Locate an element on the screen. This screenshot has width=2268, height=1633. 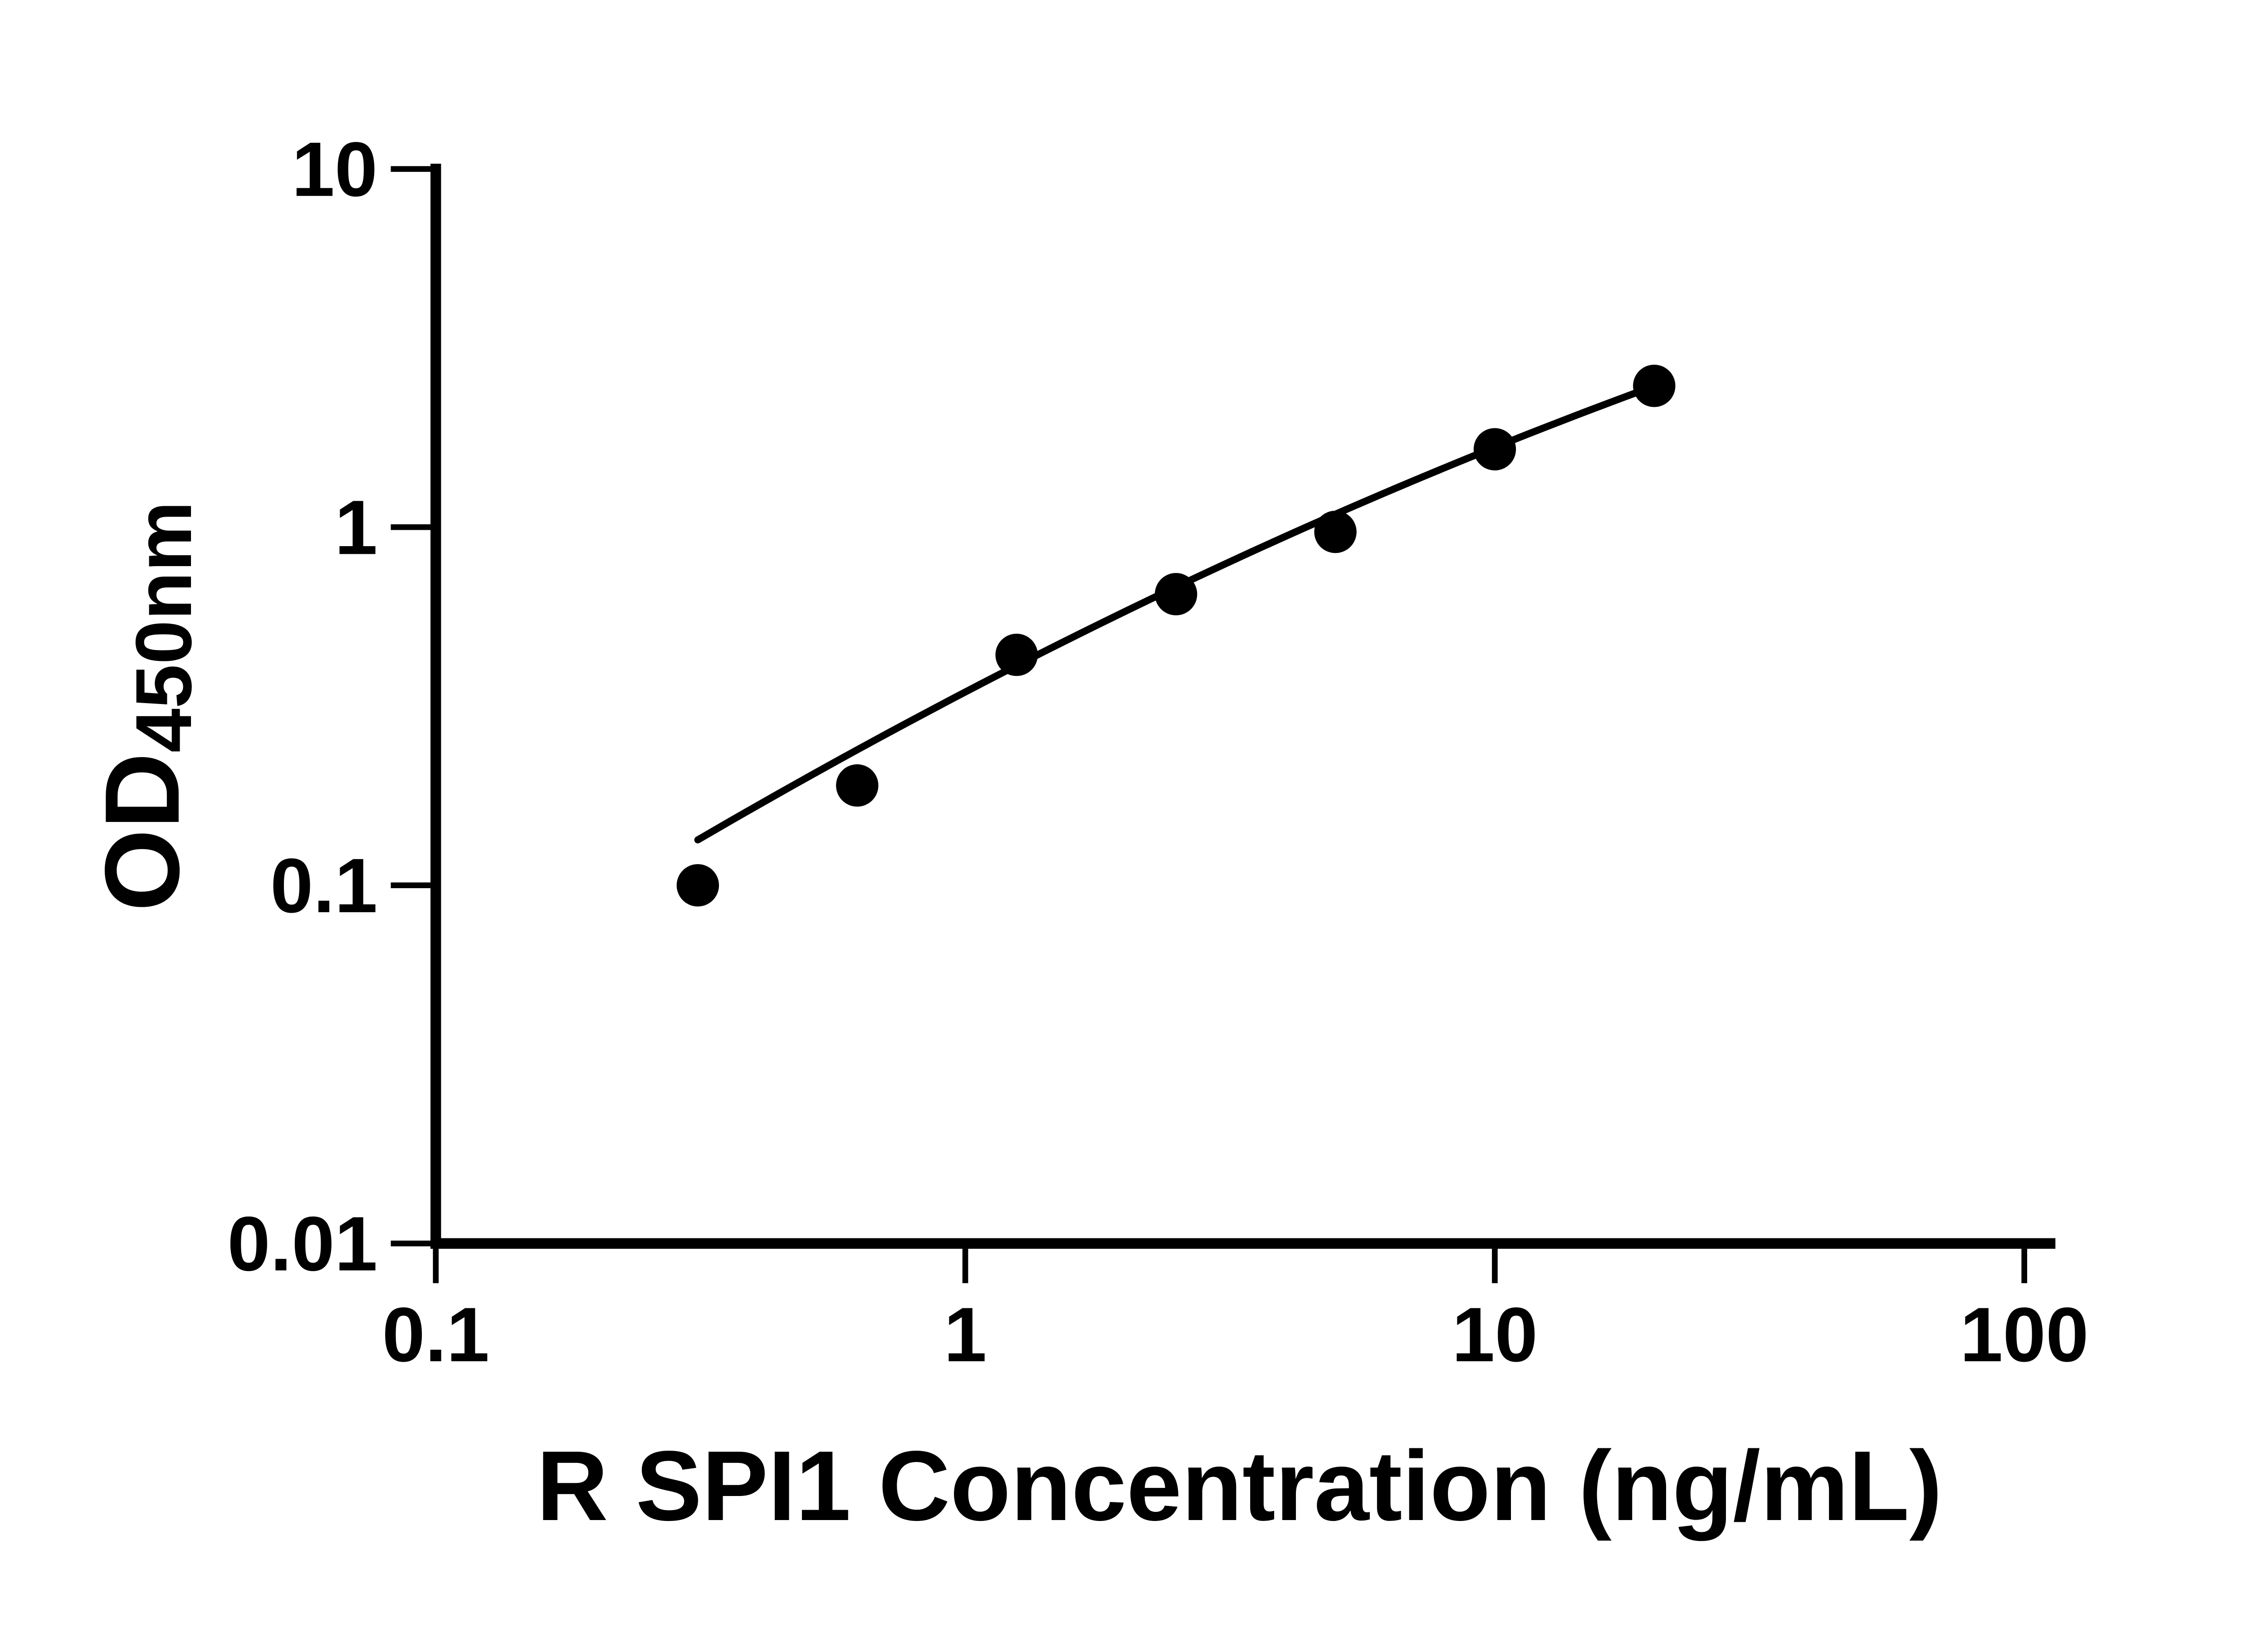
x-axis-tick-label: 0.1 is located at coordinates (436, 1335).